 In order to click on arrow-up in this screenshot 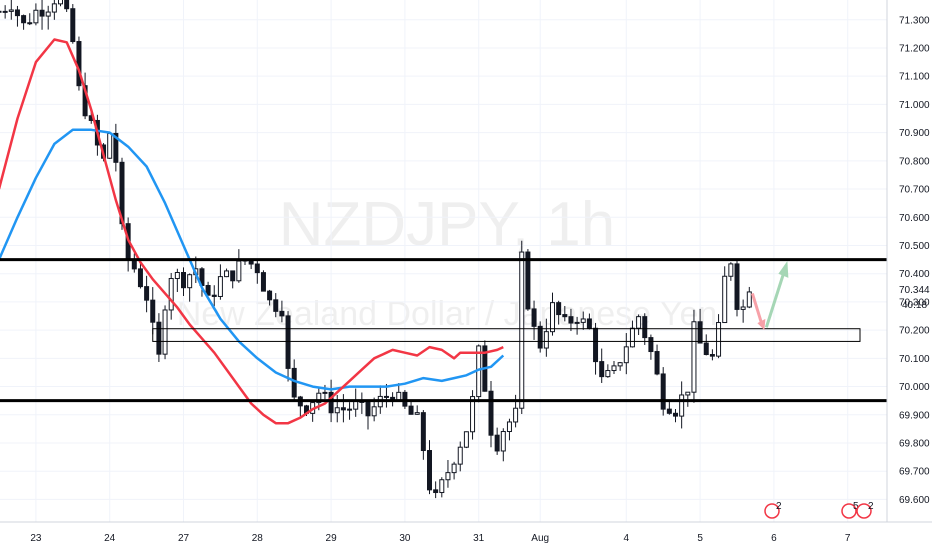, I will do `click(775, 299)`.